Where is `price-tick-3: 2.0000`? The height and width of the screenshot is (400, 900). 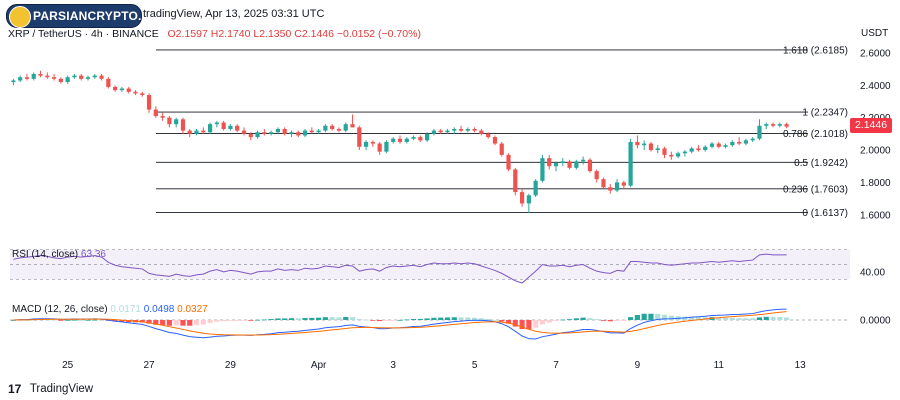
price-tick-3: 2.0000 is located at coordinates (875, 151).